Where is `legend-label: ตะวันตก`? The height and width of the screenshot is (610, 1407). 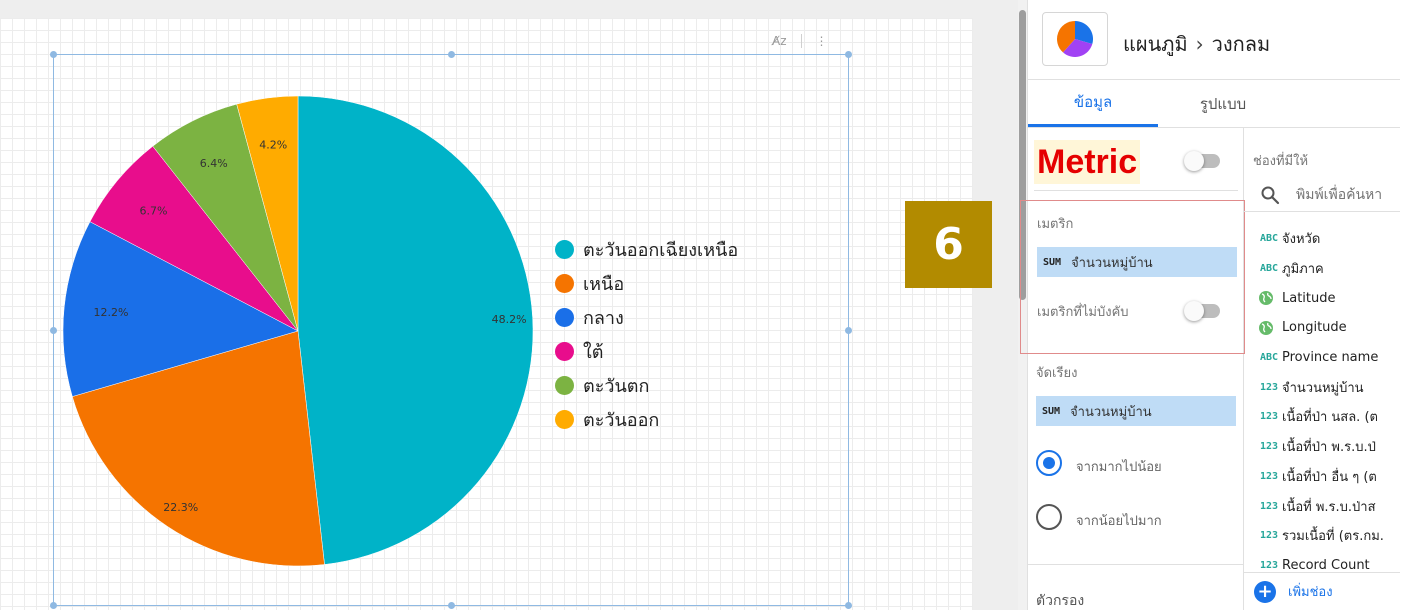
legend-label: ตะวันตก is located at coordinates (616, 386).